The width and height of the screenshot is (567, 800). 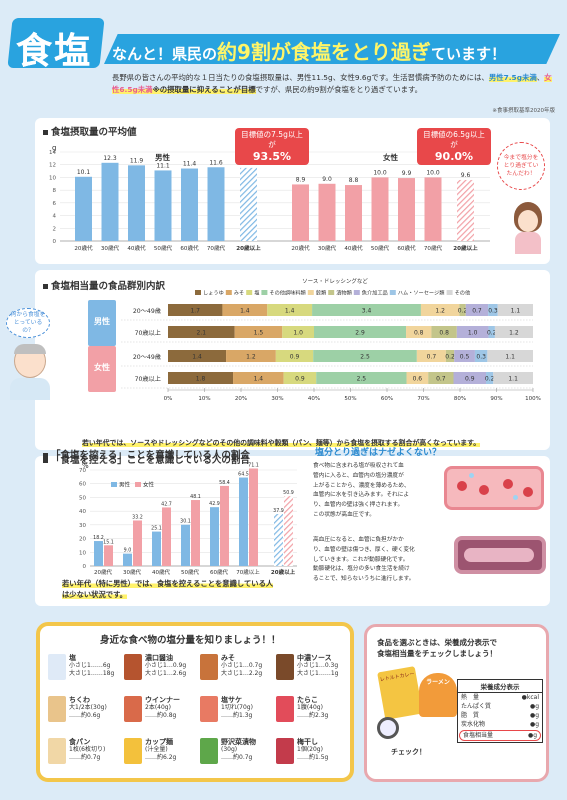 What do you see at coordinates (314, 399) in the screenshot?
I see `breakdown-x-tick: 40%` at bounding box center [314, 399].